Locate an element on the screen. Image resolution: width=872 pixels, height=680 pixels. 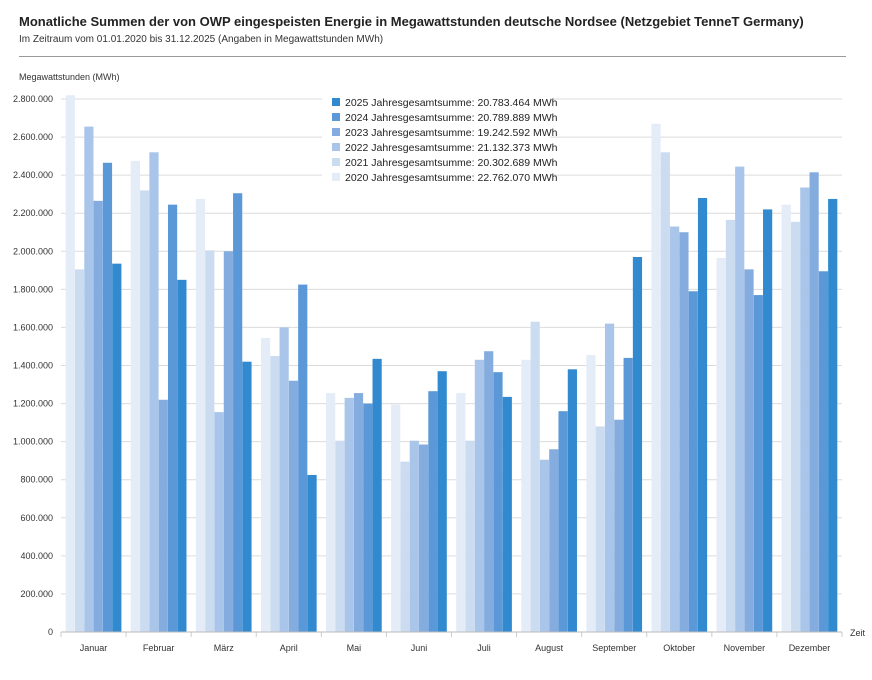
bar-2021-november is located at coordinates (730, 426).